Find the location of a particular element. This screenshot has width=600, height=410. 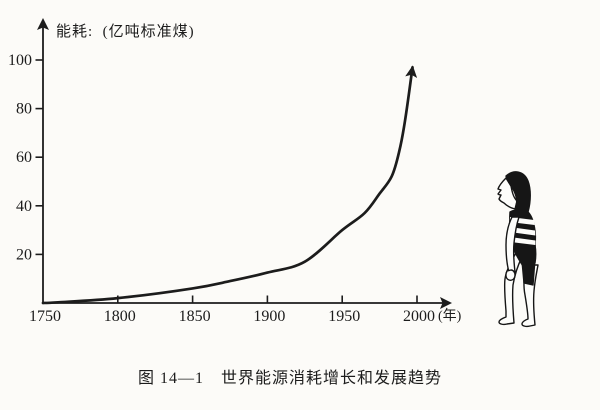

x-tick-label: 1900 is located at coordinates (269, 316).